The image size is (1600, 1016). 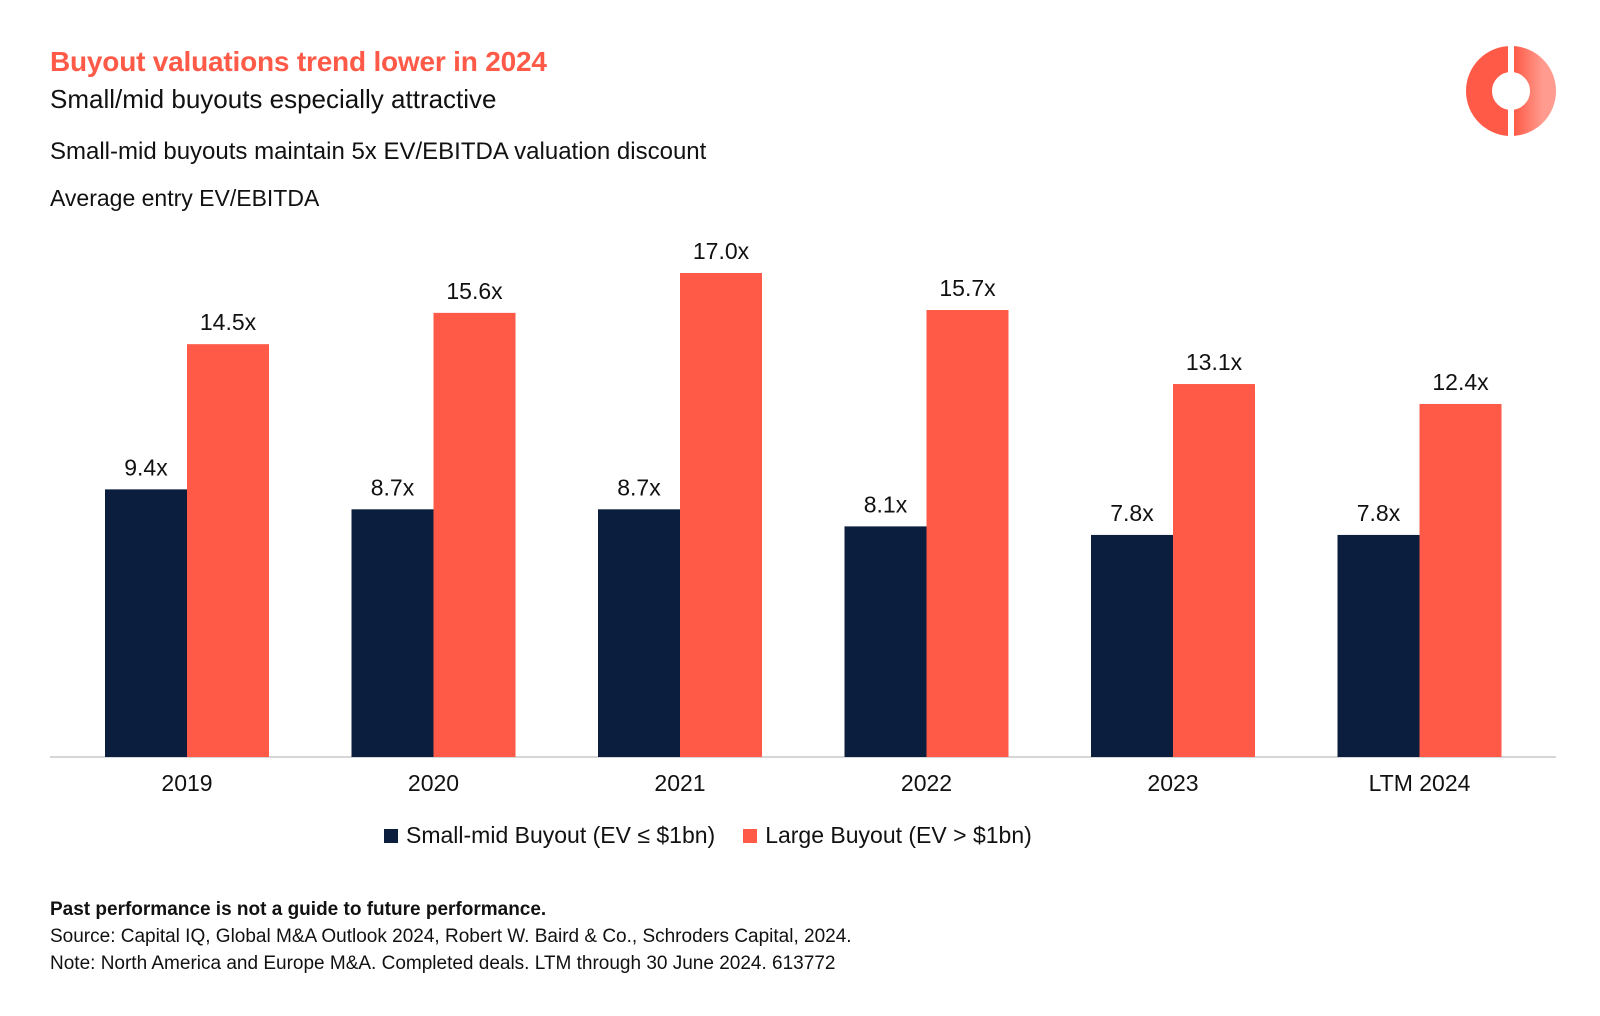 What do you see at coordinates (185, 198) in the screenshot?
I see `chart-y-axis-label: Average entry EV/EBITDA` at bounding box center [185, 198].